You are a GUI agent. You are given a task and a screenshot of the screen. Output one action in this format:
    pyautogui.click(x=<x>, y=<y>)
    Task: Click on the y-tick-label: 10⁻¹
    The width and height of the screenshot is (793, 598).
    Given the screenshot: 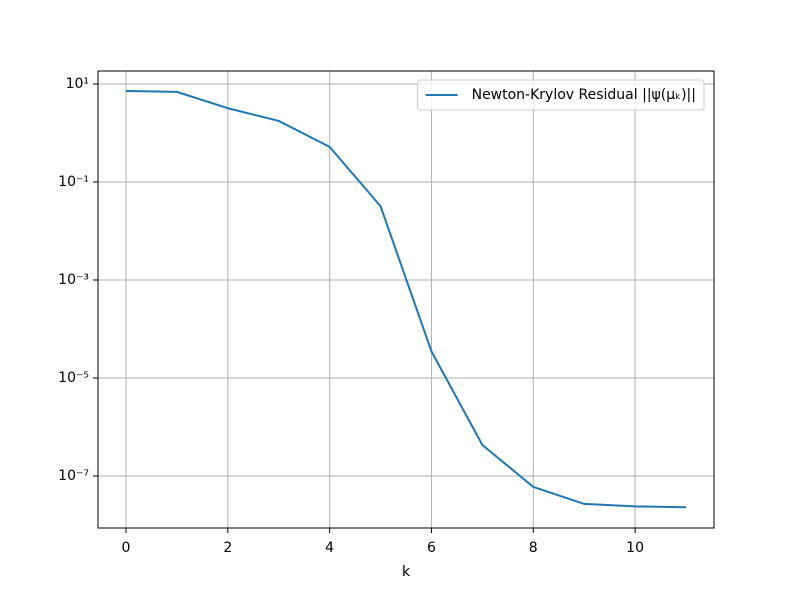 What is the action you would take?
    pyautogui.click(x=73, y=182)
    